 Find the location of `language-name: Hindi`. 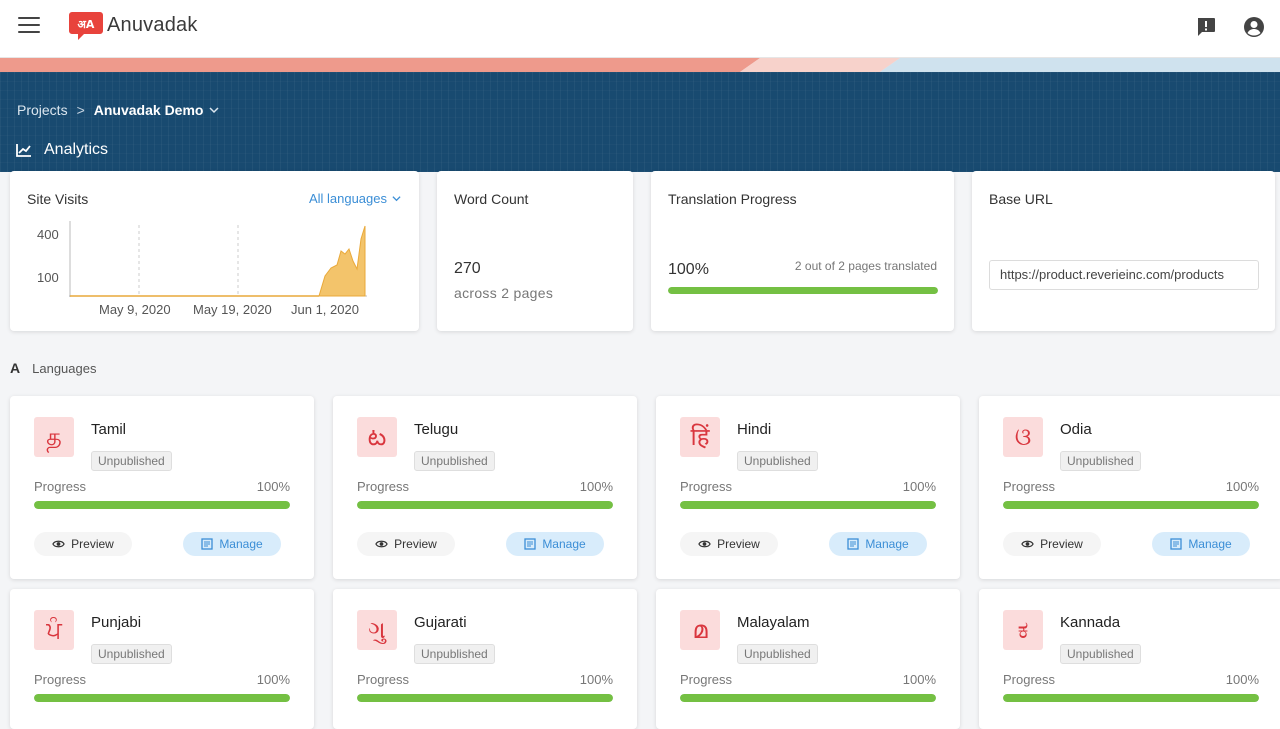

language-name: Hindi is located at coordinates (754, 429).